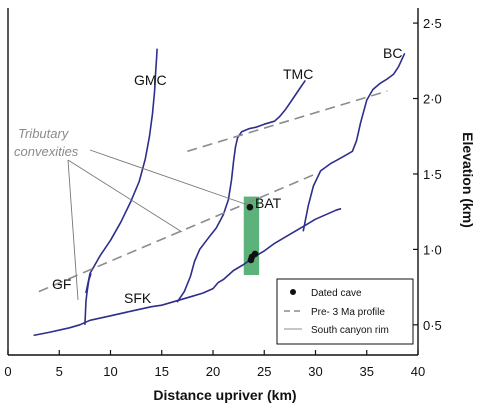 The width and height of the screenshot is (484, 410). Describe the element at coordinates (392, 53) in the screenshot. I see `label-bc: BC` at that location.